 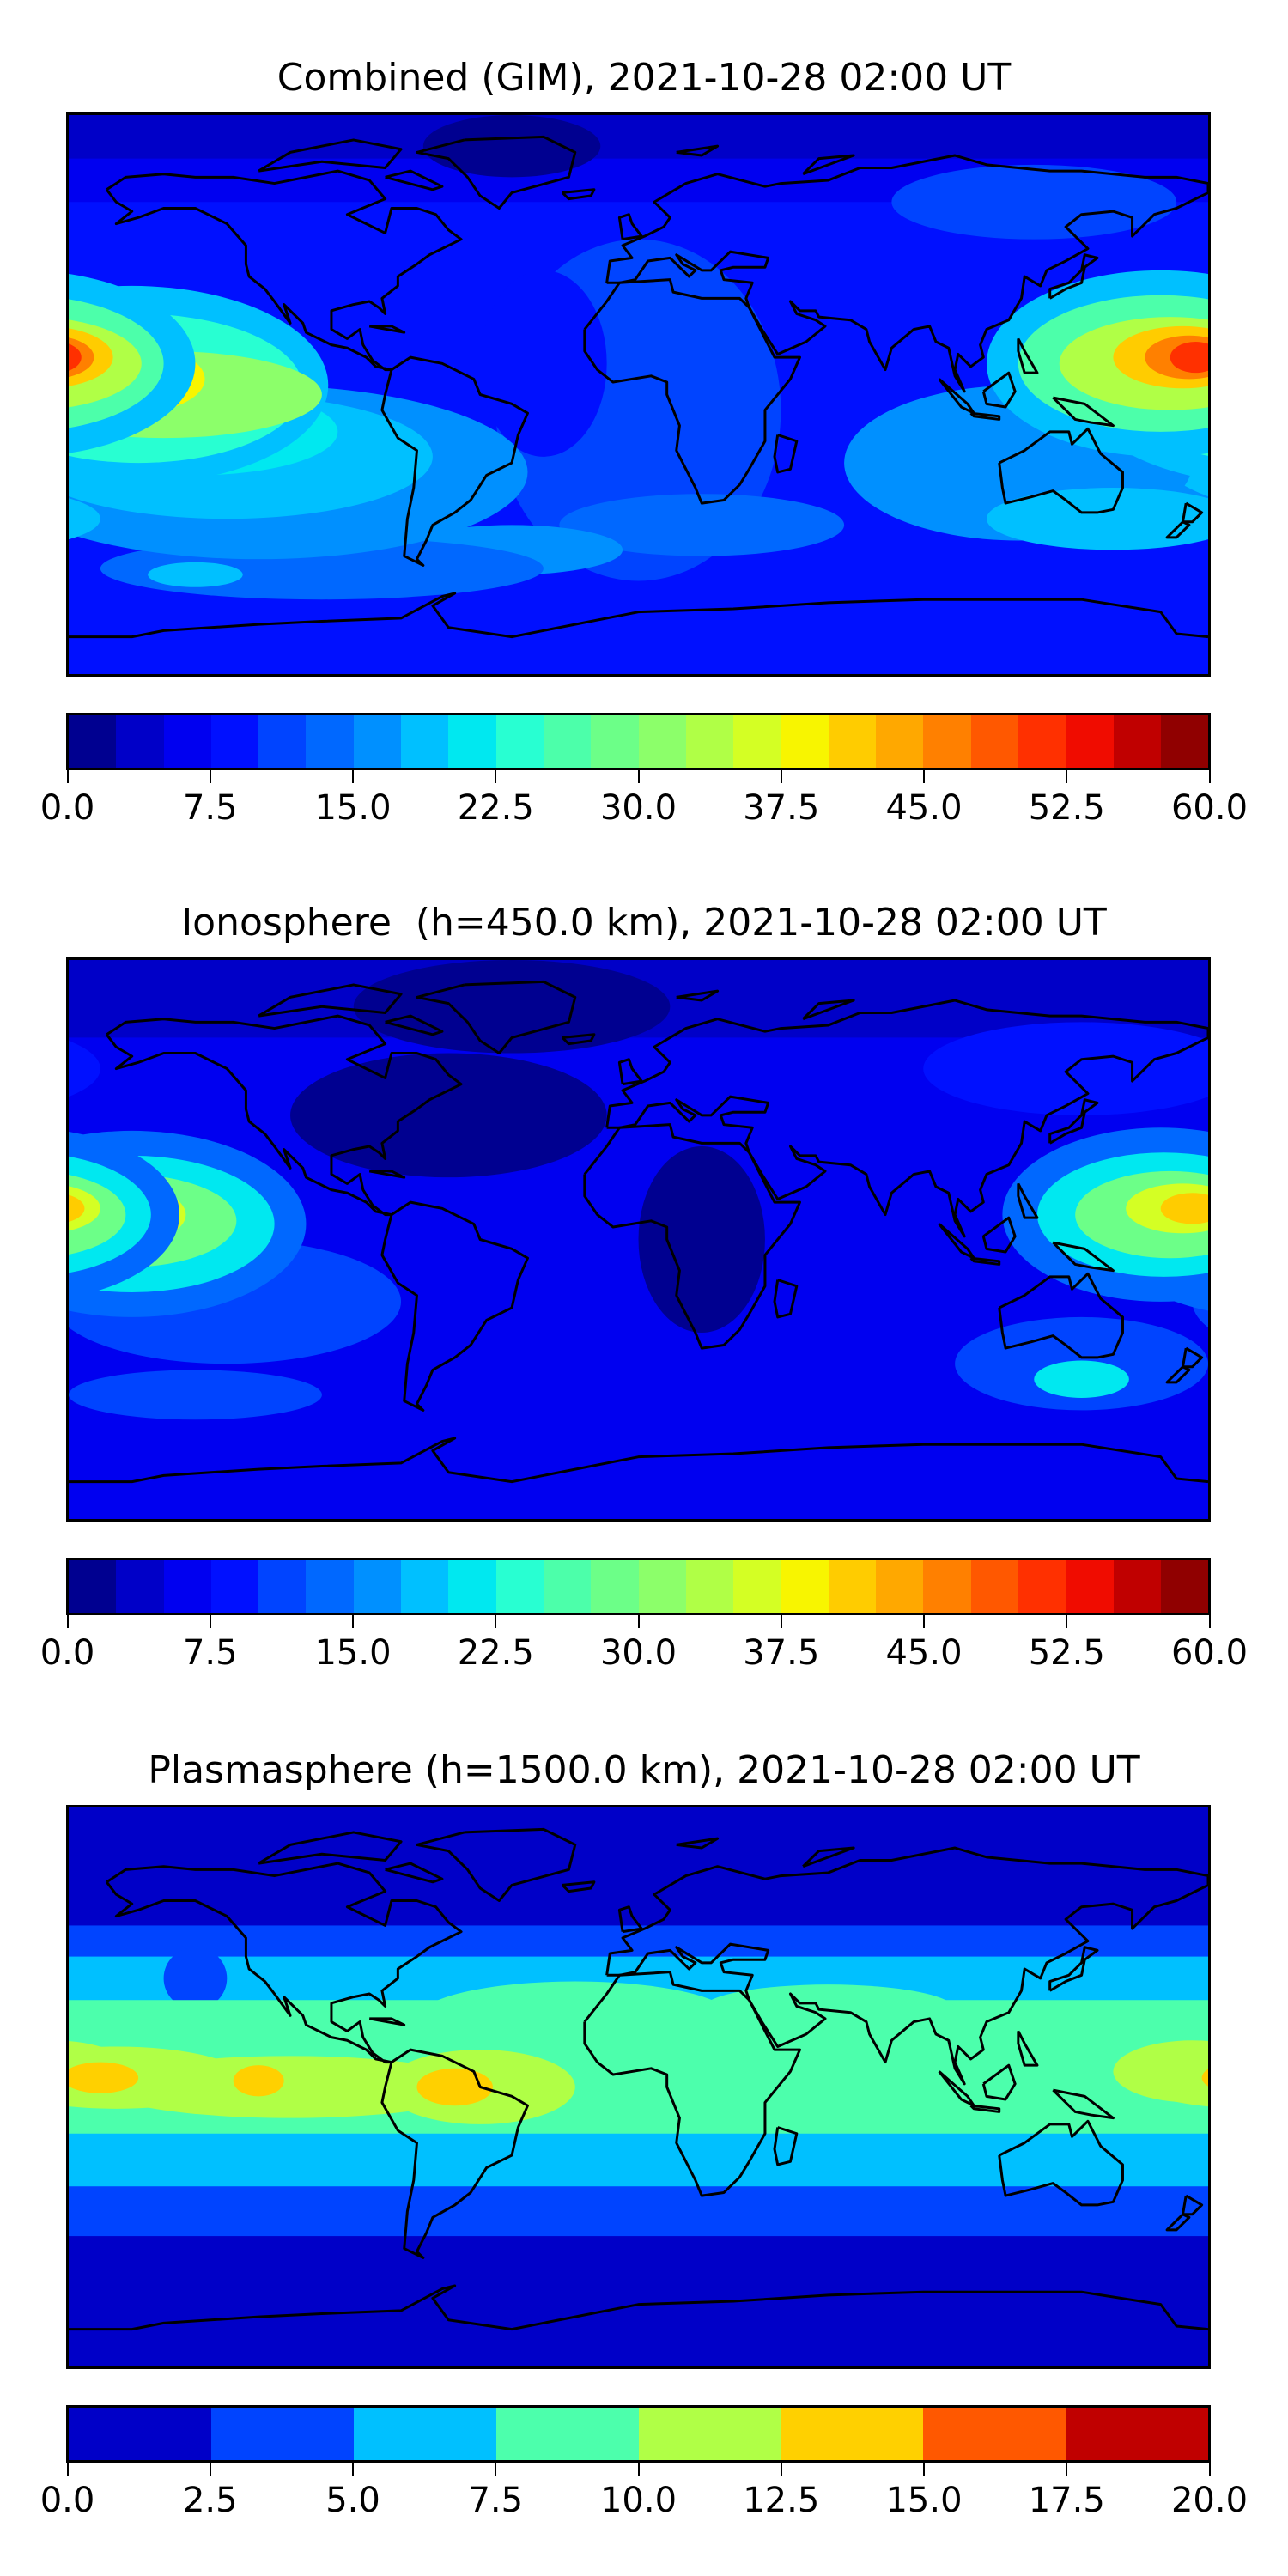 I want to click on coastline-borneo, so click(x=999, y=1235).